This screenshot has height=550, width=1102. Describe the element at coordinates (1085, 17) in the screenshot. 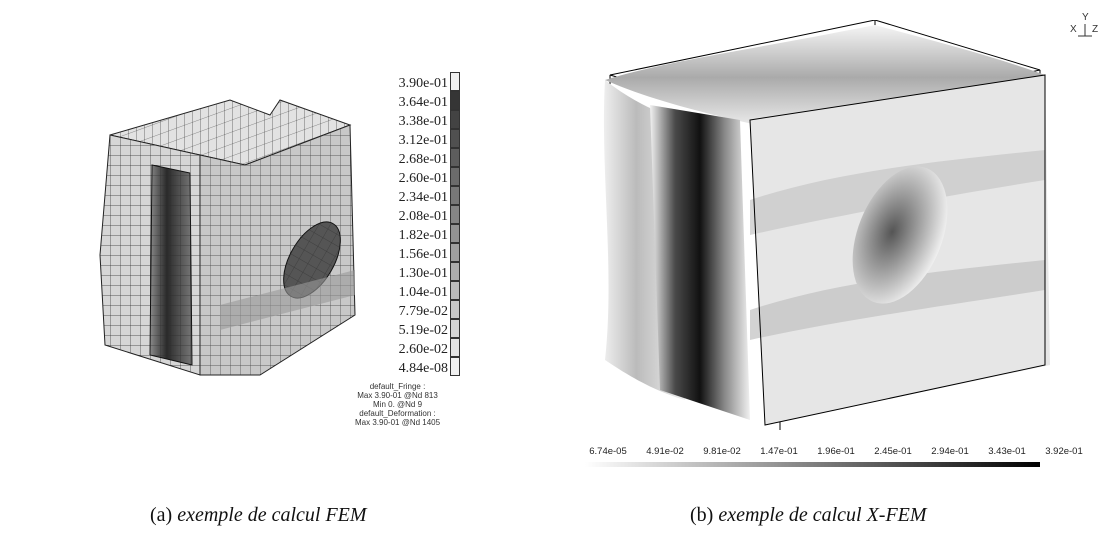

I see `axis-y-label: Y` at that location.